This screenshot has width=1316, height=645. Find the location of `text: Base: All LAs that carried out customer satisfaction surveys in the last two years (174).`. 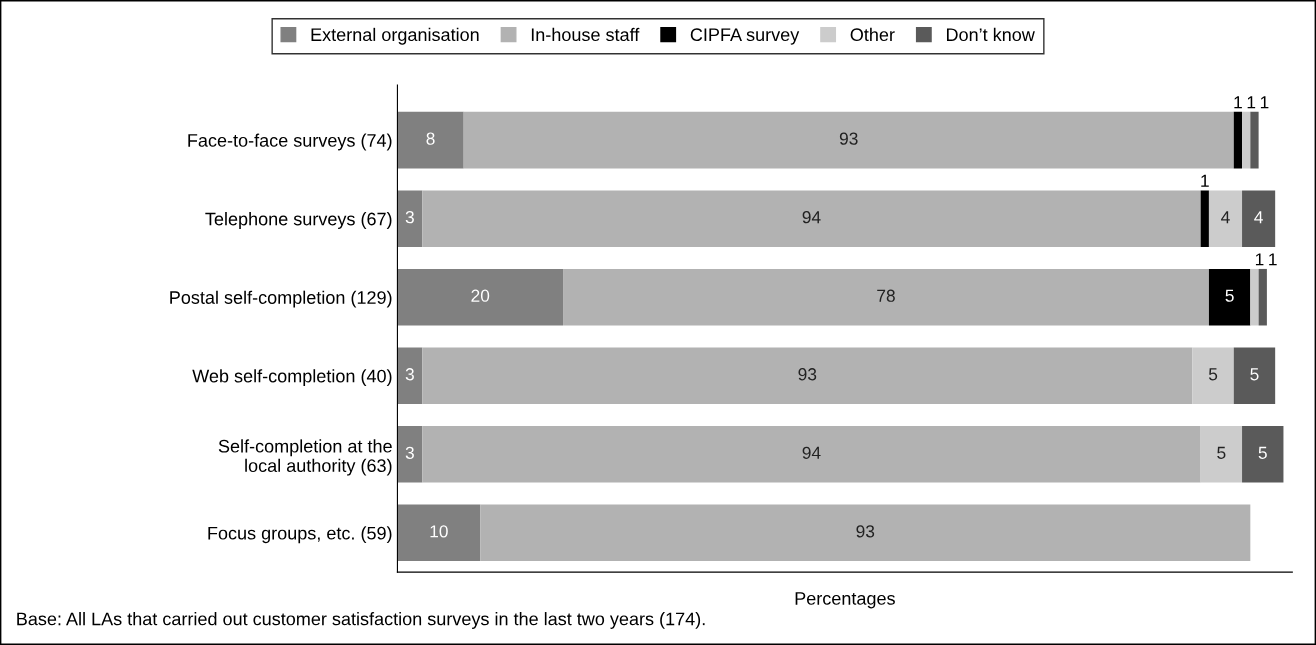

text: Base: All LAs that carried out customer satisfaction surveys in the last two years (174). is located at coordinates (361, 620).